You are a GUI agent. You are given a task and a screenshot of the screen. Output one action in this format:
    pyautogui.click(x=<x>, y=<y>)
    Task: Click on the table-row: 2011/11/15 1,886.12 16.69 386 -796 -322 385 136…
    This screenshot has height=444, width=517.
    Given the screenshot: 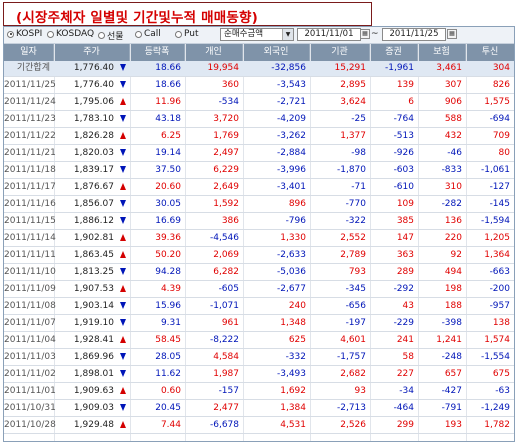 What is the action you would take?
    pyautogui.click(x=259, y=222)
    